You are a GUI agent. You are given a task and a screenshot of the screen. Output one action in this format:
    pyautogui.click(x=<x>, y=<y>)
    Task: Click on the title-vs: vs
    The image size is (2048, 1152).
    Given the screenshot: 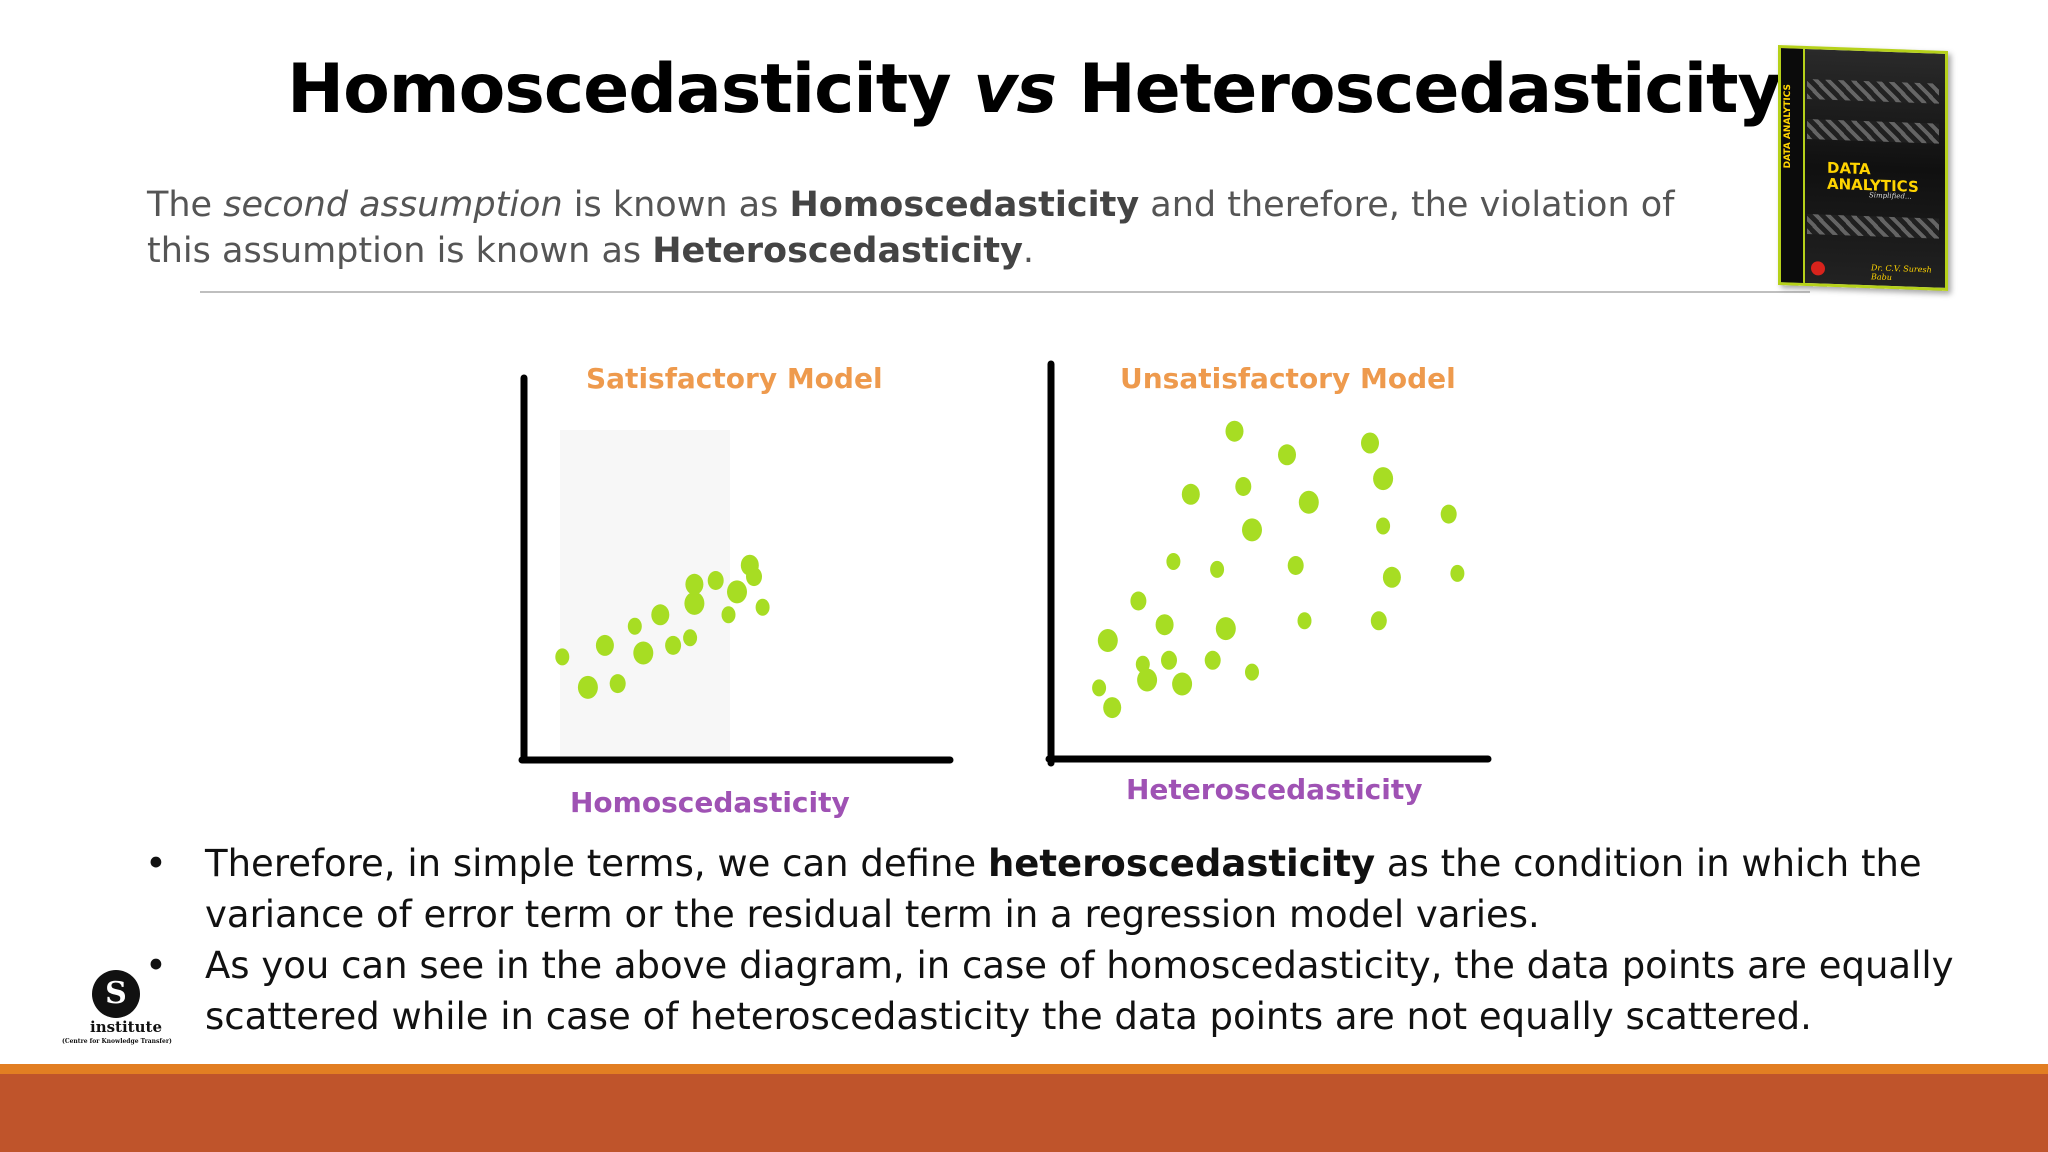 What is the action you would take?
    pyautogui.click(x=1015, y=89)
    